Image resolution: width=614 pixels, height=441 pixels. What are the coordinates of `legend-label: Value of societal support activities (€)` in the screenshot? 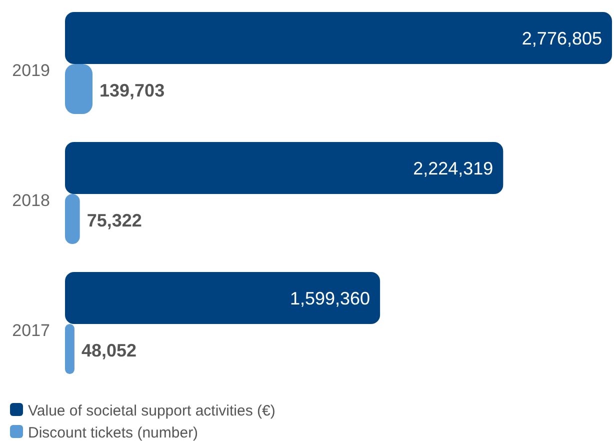 It's located at (152, 411).